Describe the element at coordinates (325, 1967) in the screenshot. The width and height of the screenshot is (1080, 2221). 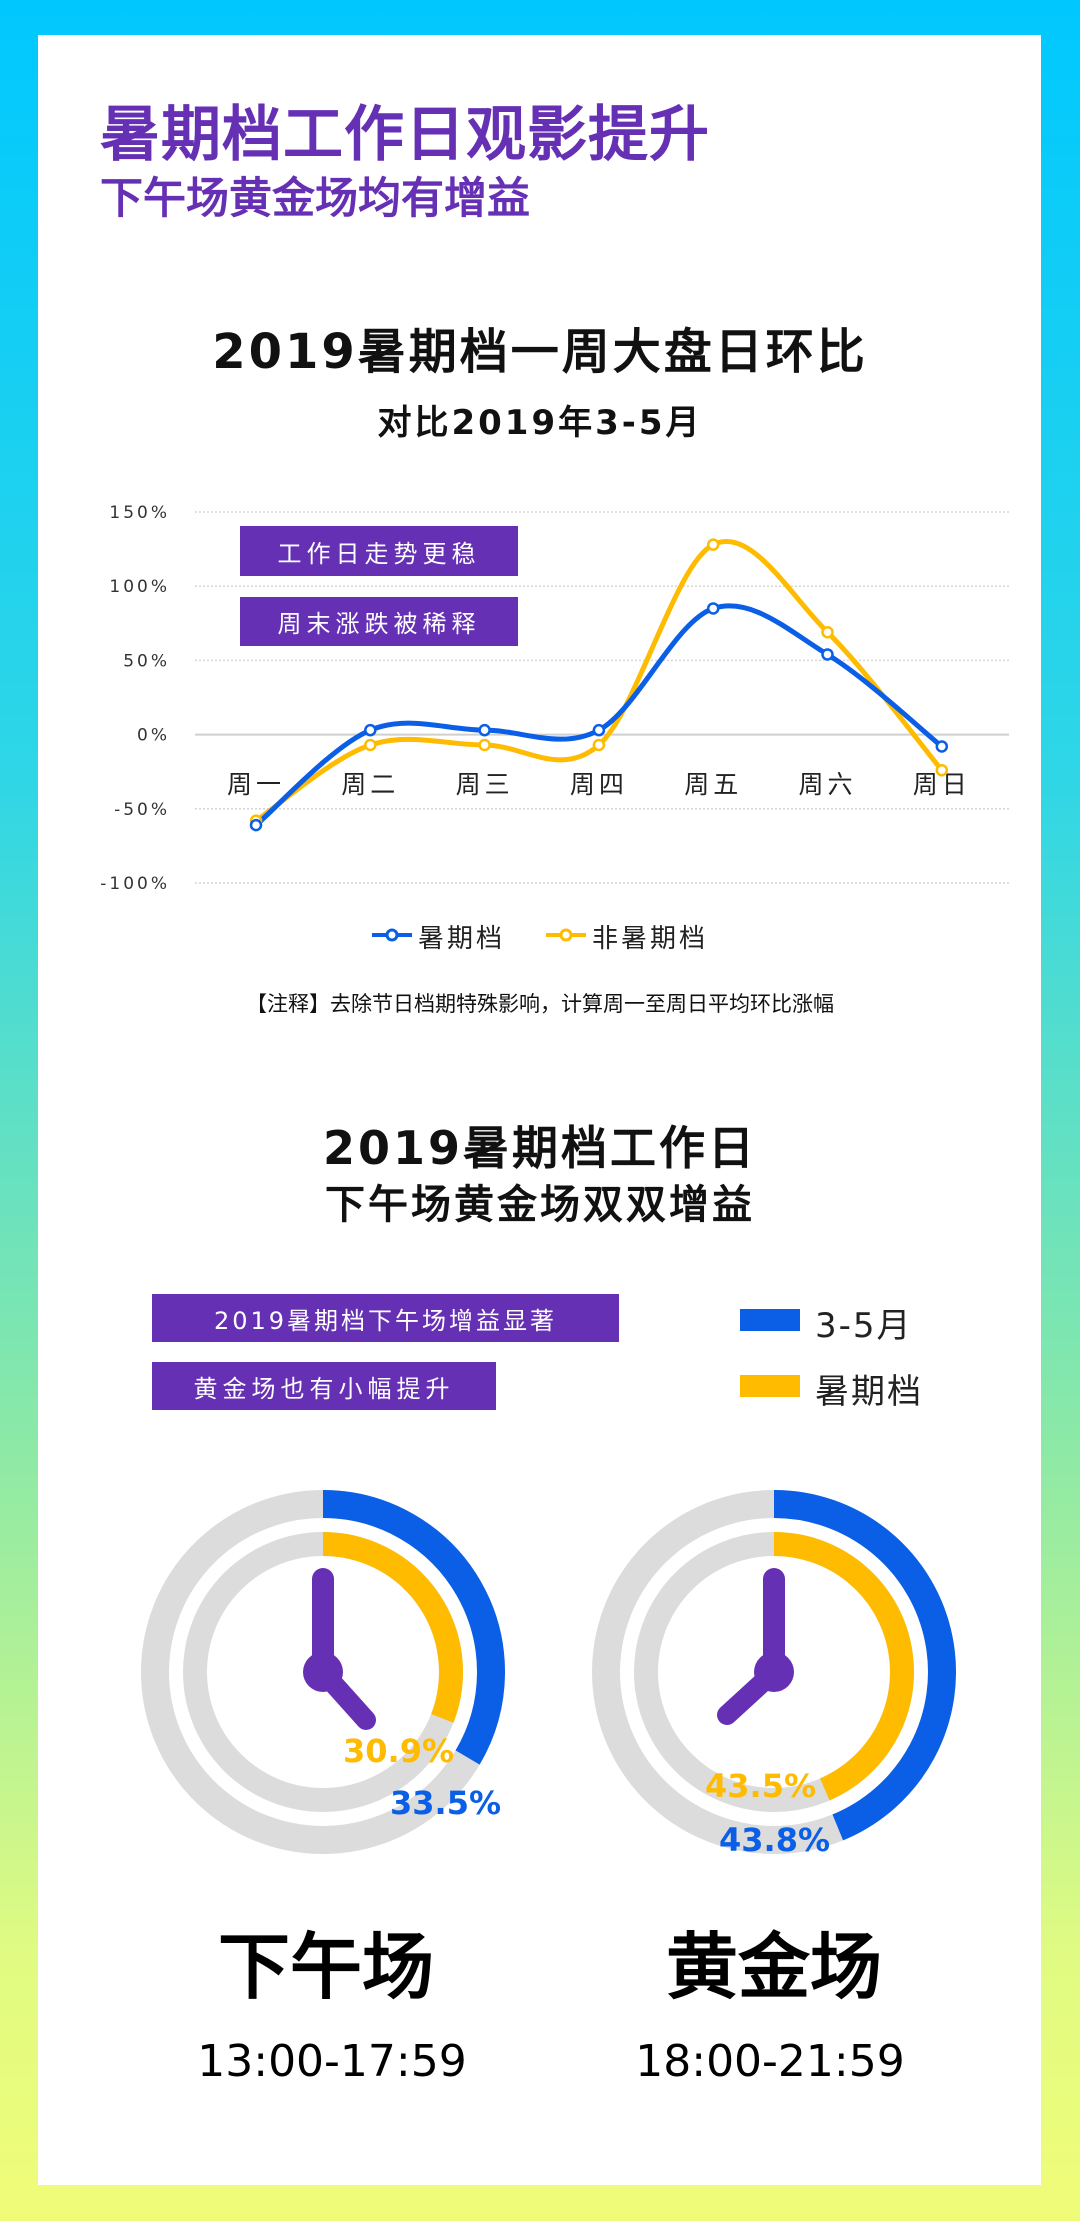
I see `afternoon-label: 下午场` at that location.